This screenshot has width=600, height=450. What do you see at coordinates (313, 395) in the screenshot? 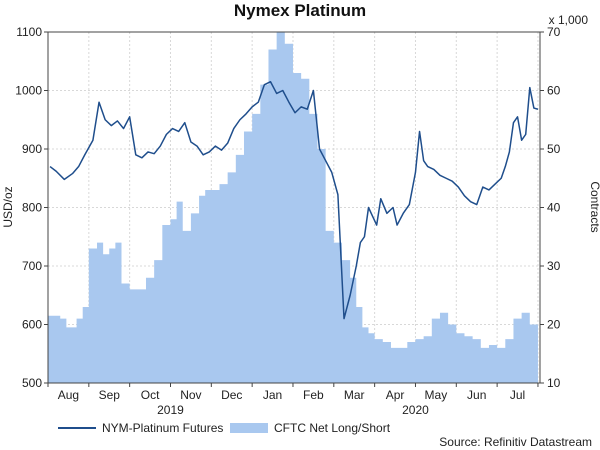
I see `x-tick-label-6: Feb` at bounding box center [313, 395].